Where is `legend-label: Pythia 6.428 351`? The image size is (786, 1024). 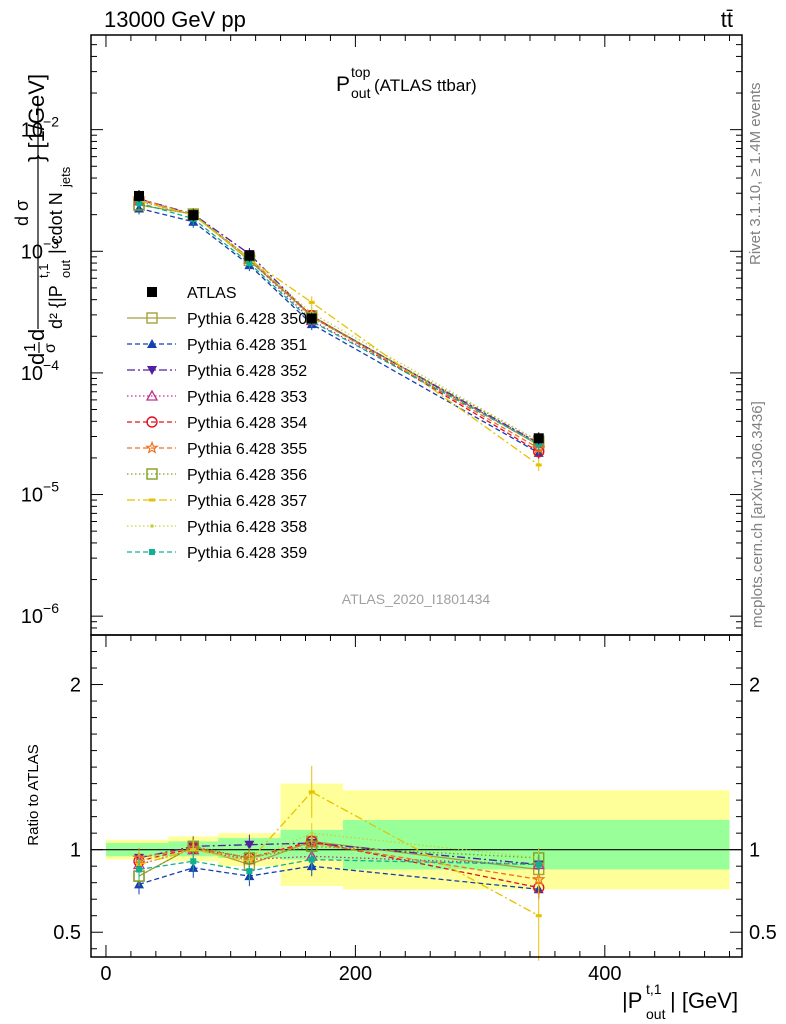 legend-label: Pythia 6.428 351 is located at coordinates (247, 345).